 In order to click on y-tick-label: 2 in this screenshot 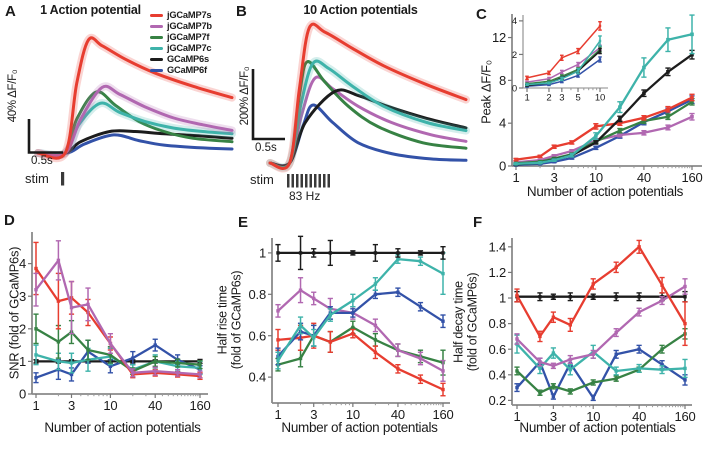, I will do `click(22, 328)`.